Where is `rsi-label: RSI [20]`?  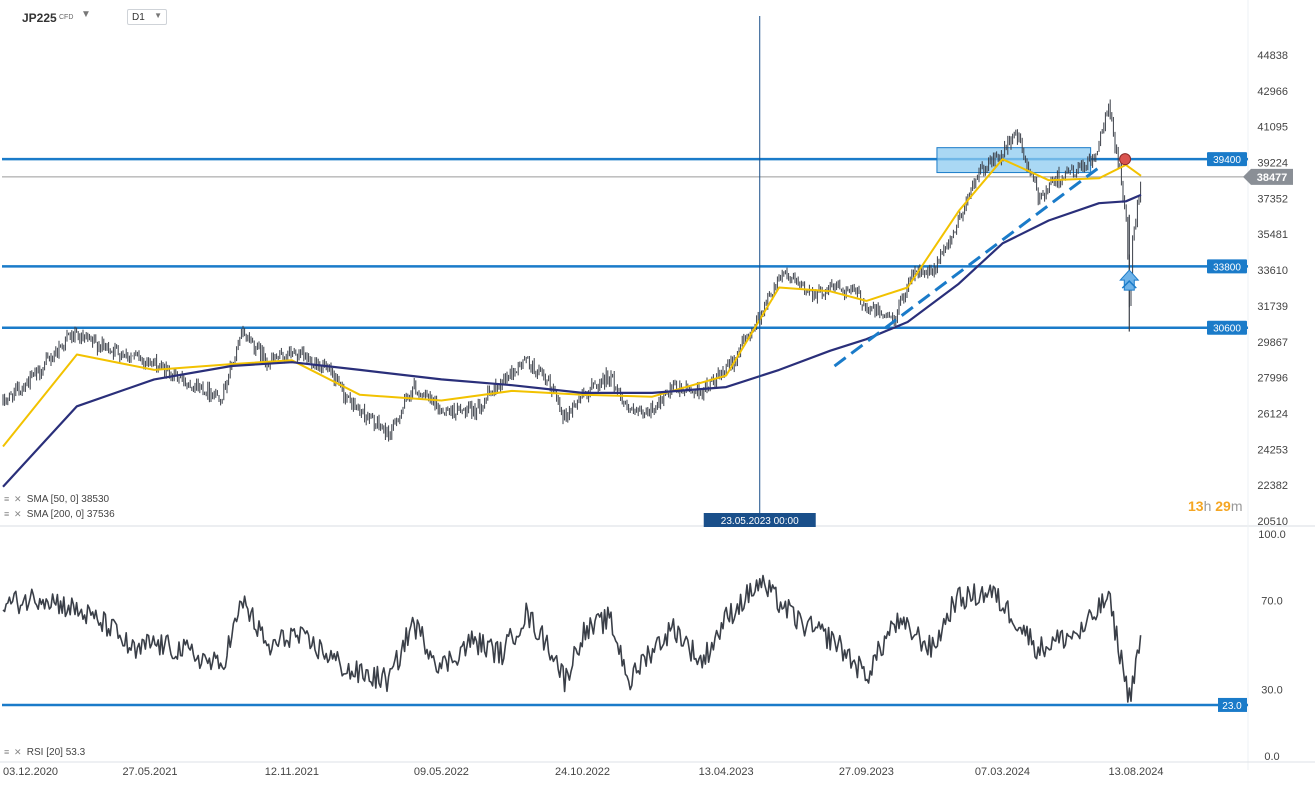 rsi-label: RSI [20] is located at coordinates (44, 752).